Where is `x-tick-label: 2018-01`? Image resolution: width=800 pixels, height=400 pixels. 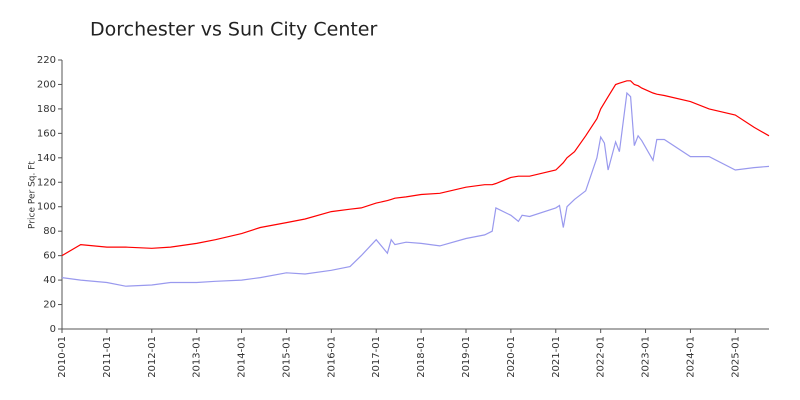 x-tick-label: 2018-01 is located at coordinates (421, 357).